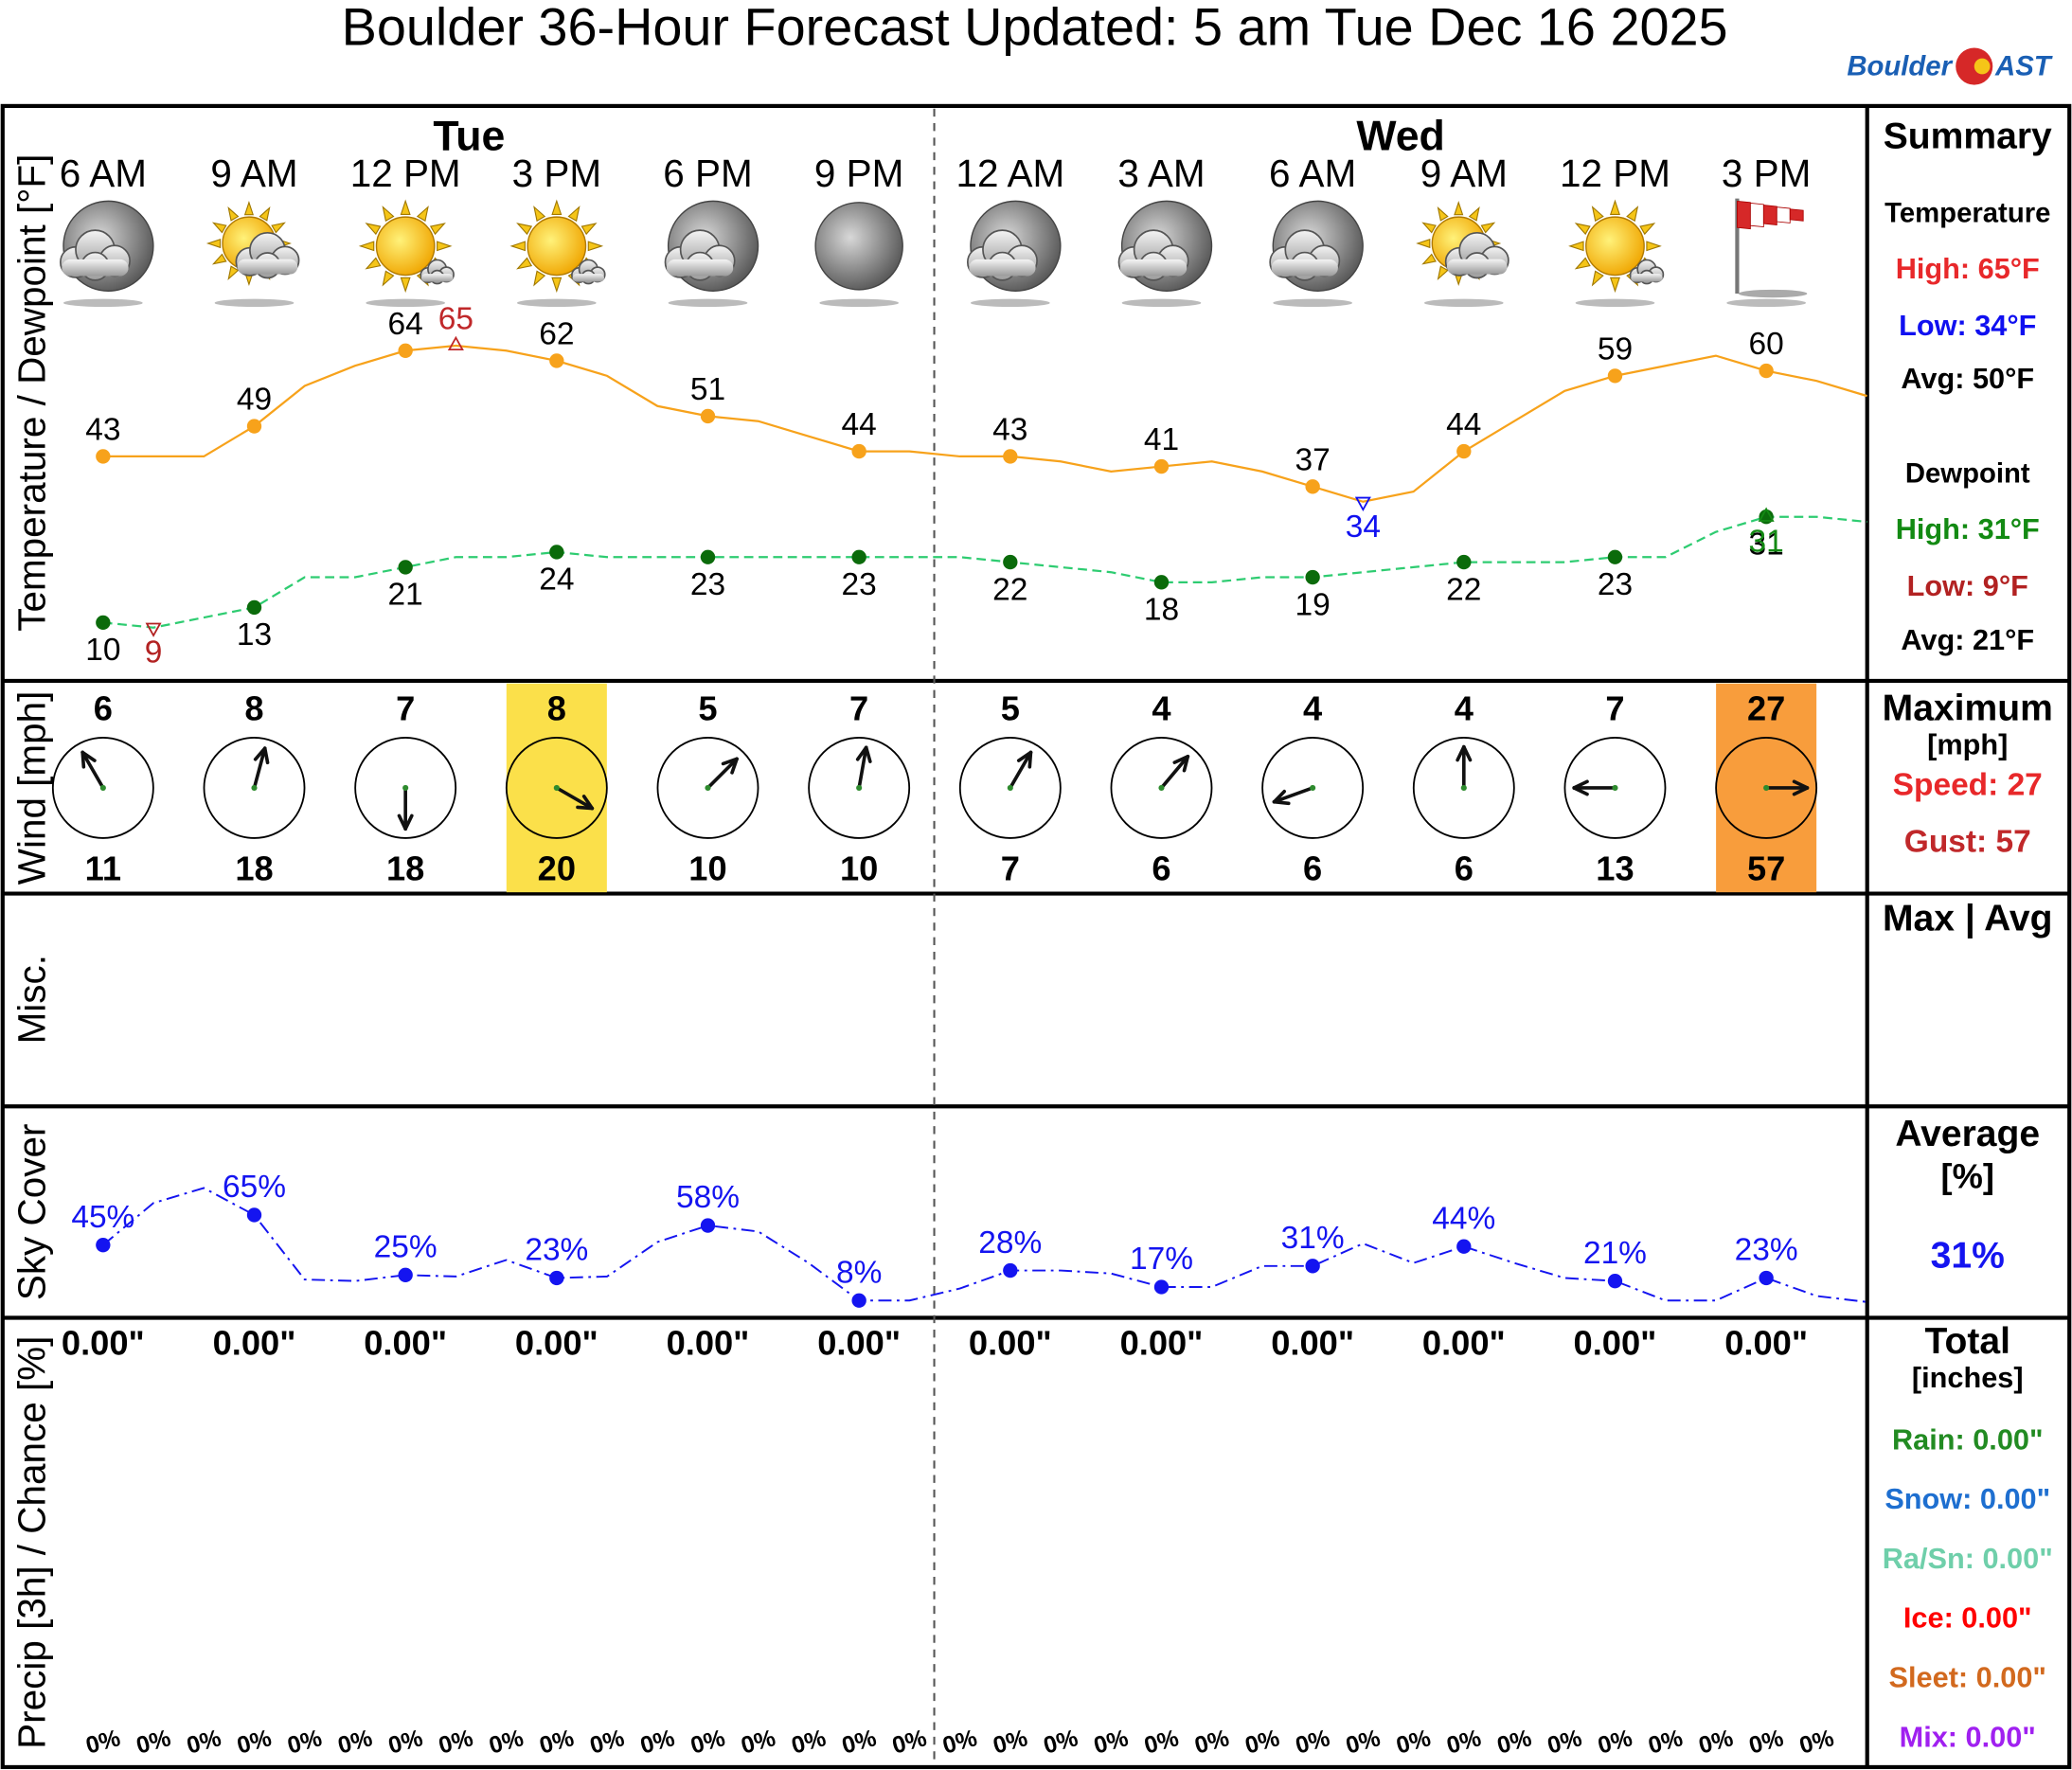 The width and height of the screenshot is (2072, 1770). What do you see at coordinates (1766, 1250) in the screenshot?
I see `sky-label: 23%` at bounding box center [1766, 1250].